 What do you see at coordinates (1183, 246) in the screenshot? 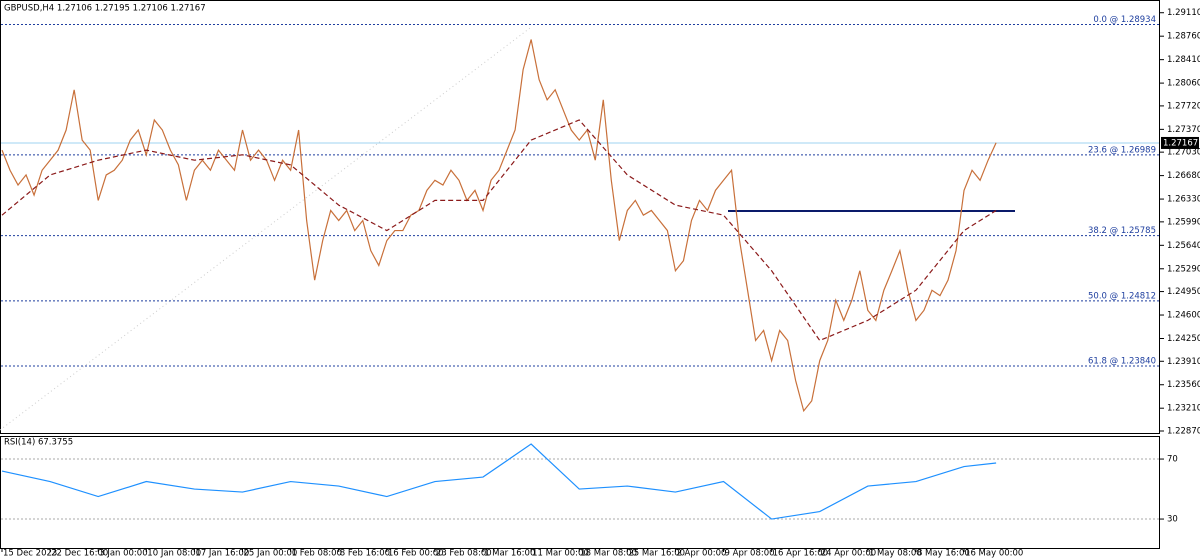
I see `y-tick-label: 1.25640` at bounding box center [1183, 246].